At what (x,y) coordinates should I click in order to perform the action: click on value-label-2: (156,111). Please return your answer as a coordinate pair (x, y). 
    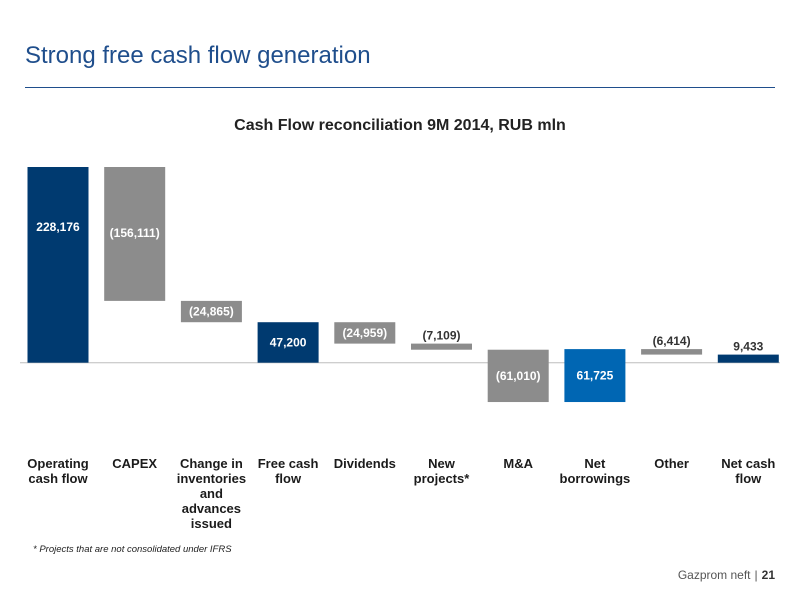
    Looking at the image, I should click on (135, 233).